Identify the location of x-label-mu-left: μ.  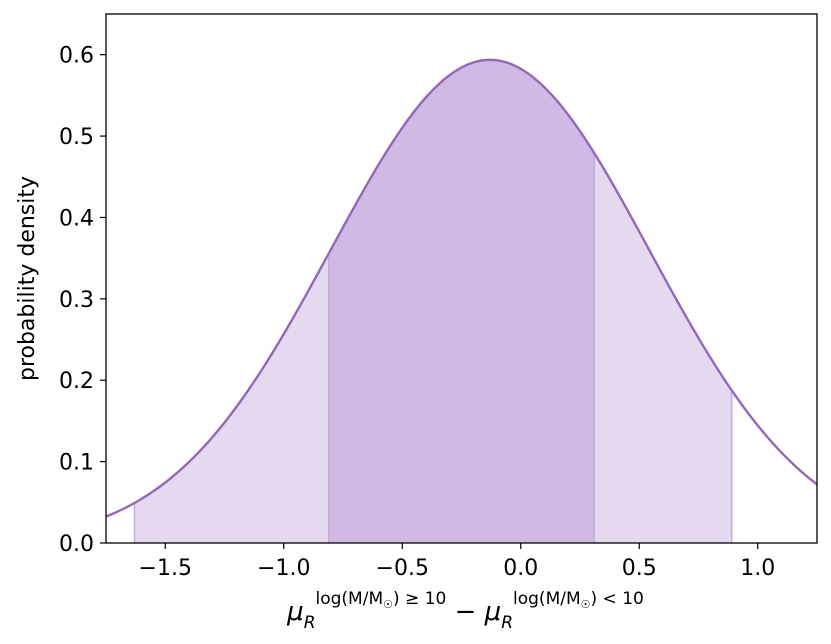
(295, 612).